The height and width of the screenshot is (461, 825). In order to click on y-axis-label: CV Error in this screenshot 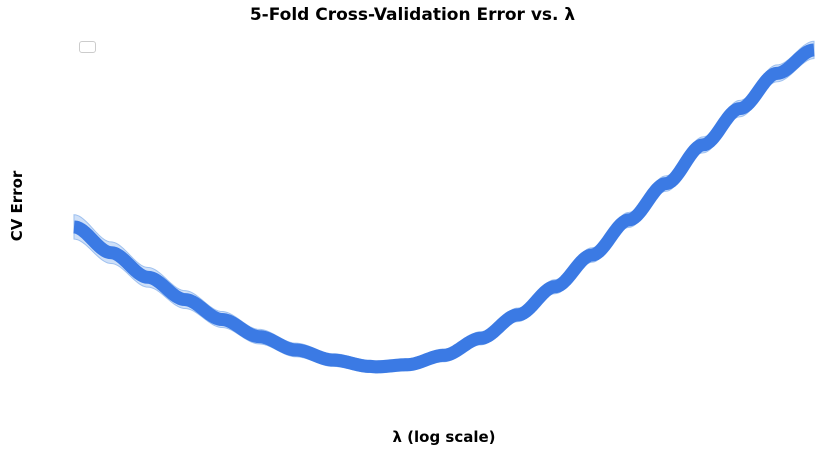, I will do `click(17, 206)`.